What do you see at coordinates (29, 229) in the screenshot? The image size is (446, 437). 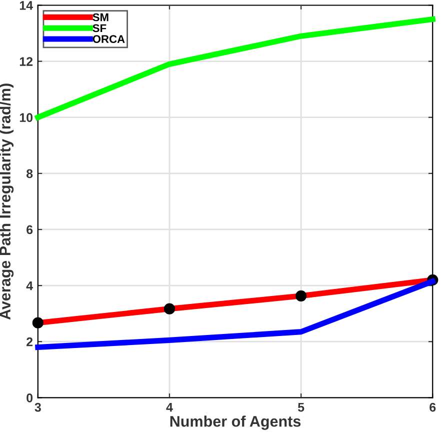 I see `y-tick-label: 6` at bounding box center [29, 229].